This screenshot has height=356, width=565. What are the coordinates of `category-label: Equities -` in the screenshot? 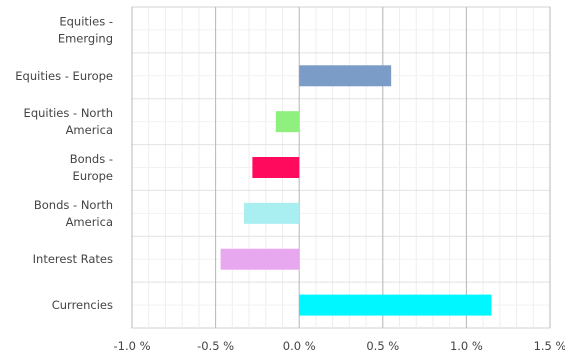 It's located at (86, 21).